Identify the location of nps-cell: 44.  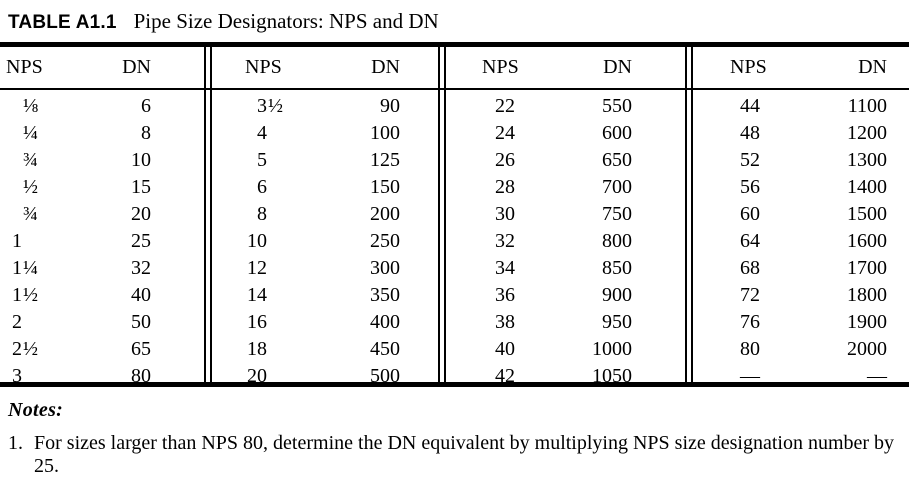
(750, 106).